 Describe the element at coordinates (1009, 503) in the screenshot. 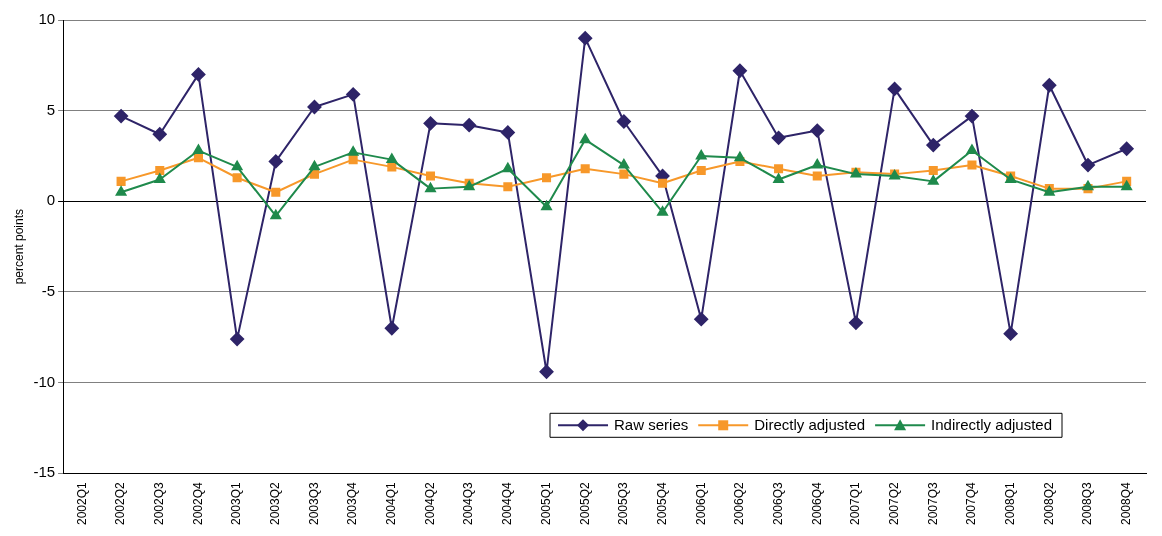

I see `x-tick-label: 2008Q1` at that location.